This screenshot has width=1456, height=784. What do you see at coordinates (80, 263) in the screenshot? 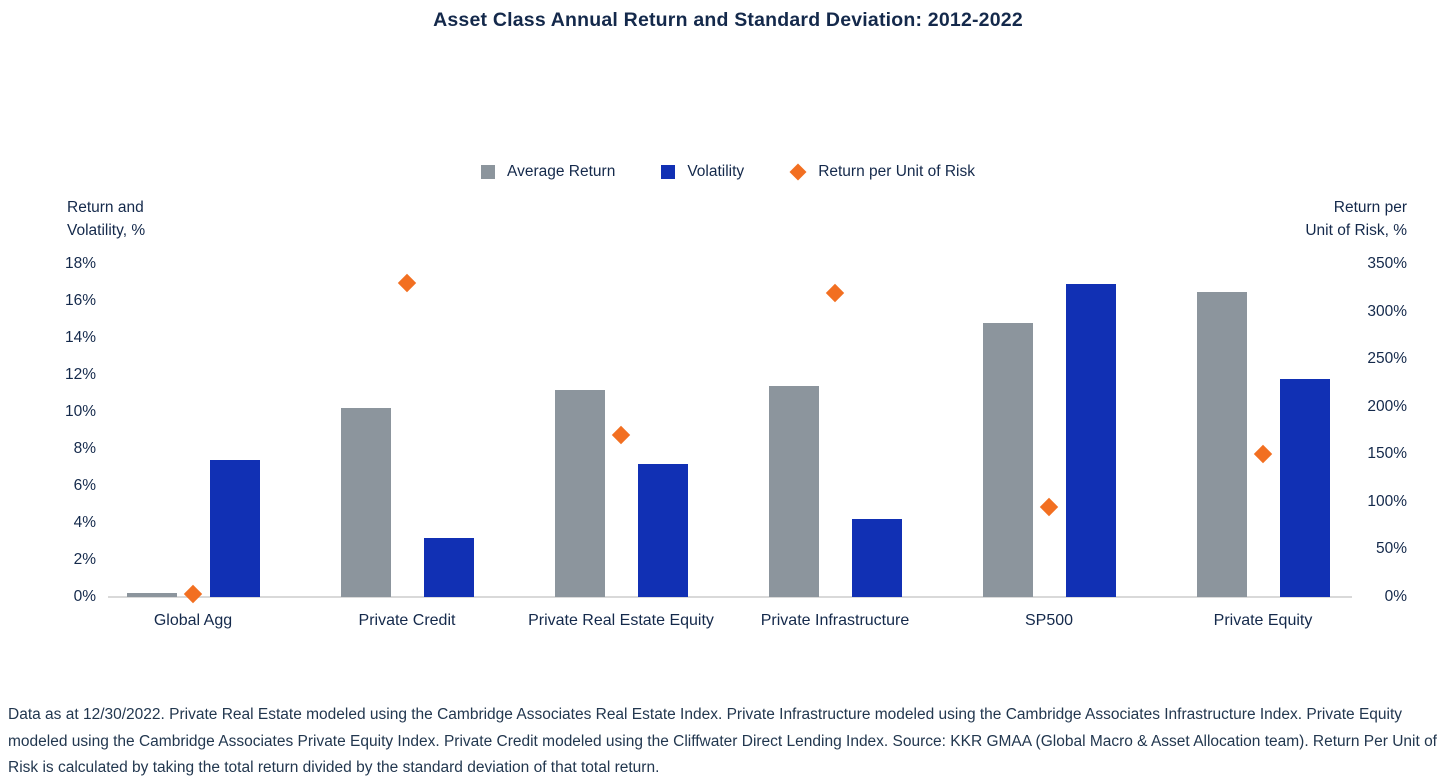
I see `left-axis-tick-label: 18%` at bounding box center [80, 263].